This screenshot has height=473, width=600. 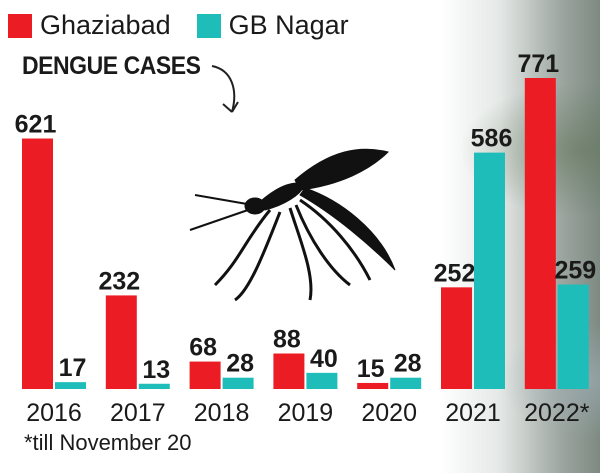 What do you see at coordinates (473, 413) in the screenshot?
I see `x-tick-label: 2021` at bounding box center [473, 413].